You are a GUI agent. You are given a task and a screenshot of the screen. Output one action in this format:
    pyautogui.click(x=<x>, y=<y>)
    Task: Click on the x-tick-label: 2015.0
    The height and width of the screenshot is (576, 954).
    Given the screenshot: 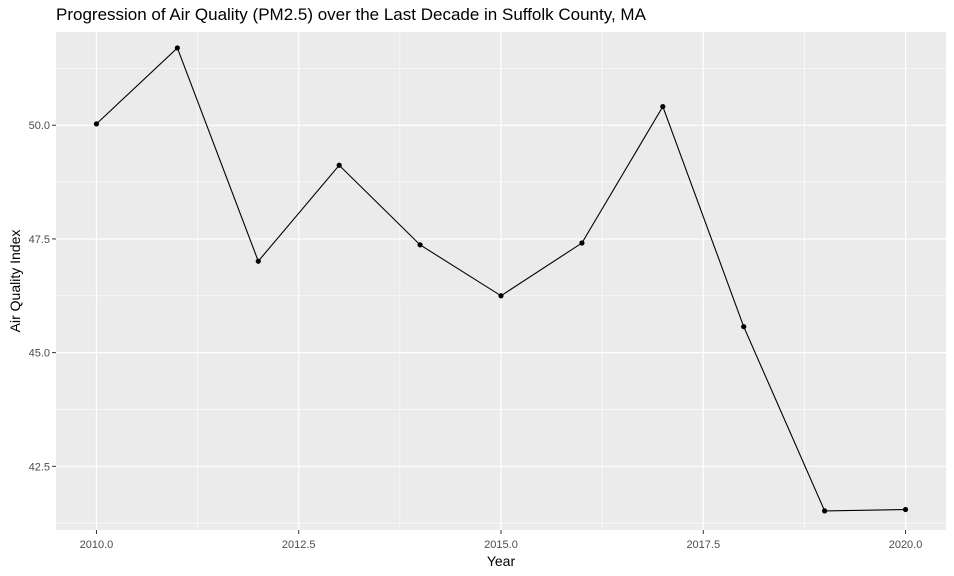 What is the action you would take?
    pyautogui.click(x=501, y=545)
    